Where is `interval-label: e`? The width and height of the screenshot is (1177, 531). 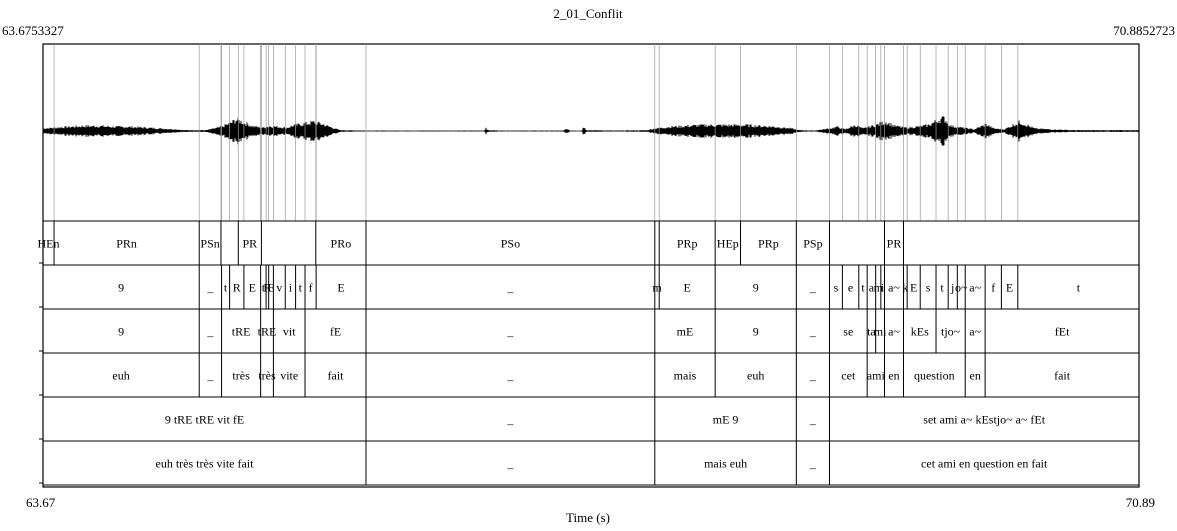 interval-label: e is located at coordinates (850, 288).